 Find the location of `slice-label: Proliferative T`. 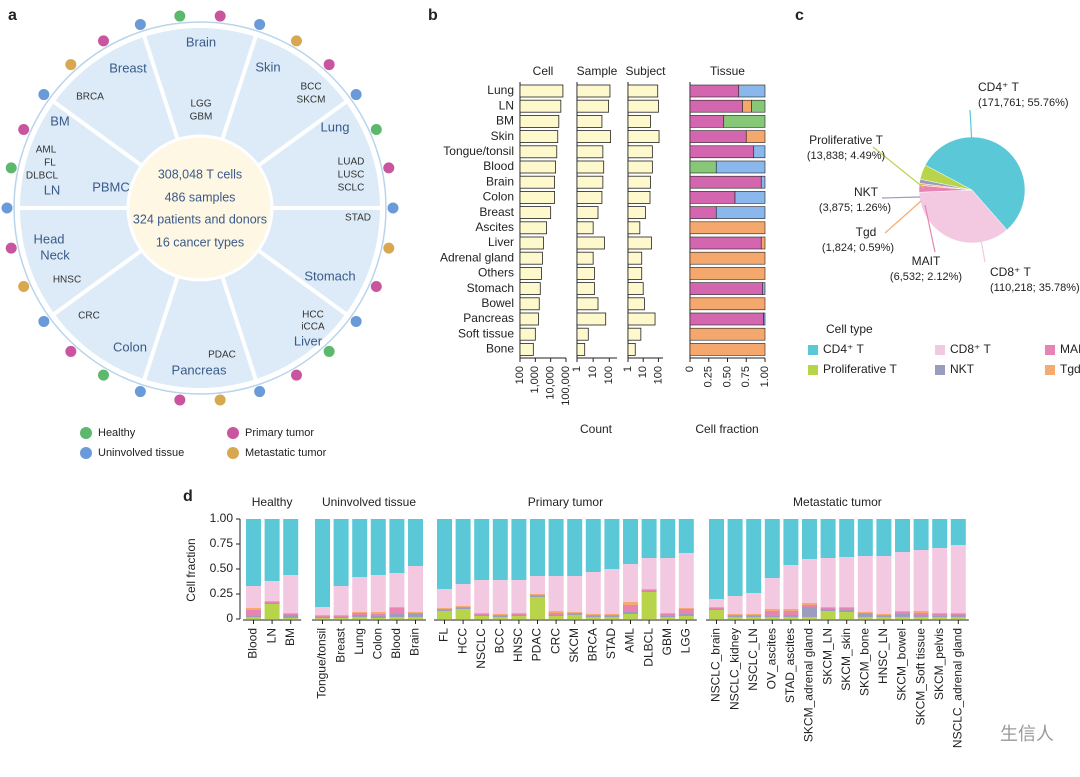

slice-label: Proliferative T is located at coordinates (846, 140).